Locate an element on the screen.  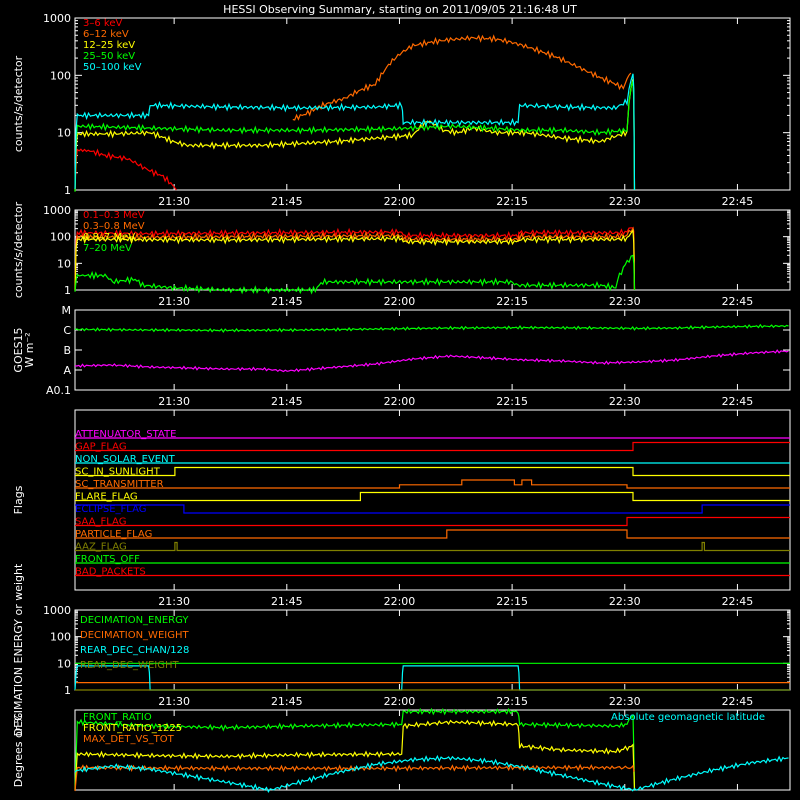
flag-label: AAZ_FLAG is located at coordinates (101, 547).